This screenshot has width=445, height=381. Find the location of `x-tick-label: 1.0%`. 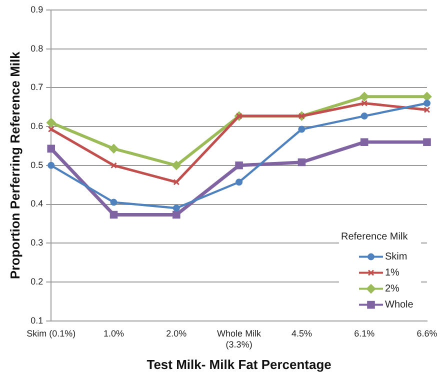

x-tick-label: 1.0% is located at coordinates (114, 333).